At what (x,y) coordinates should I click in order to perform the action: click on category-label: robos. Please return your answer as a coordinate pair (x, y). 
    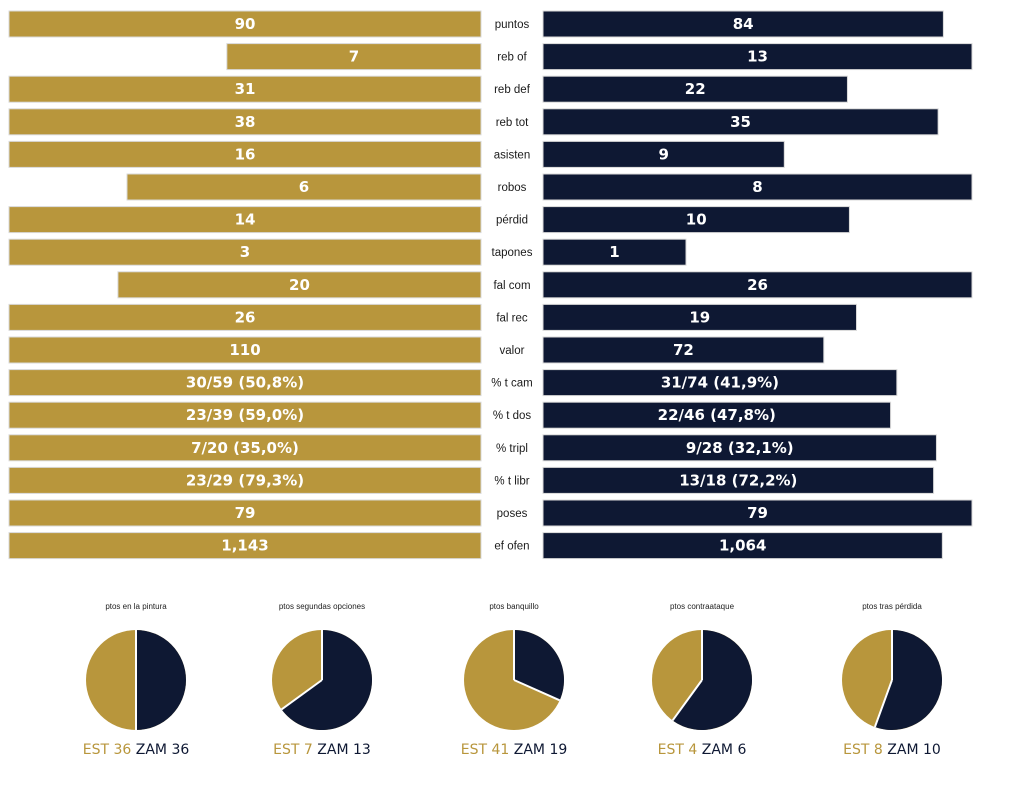
    Looking at the image, I should click on (512, 188).